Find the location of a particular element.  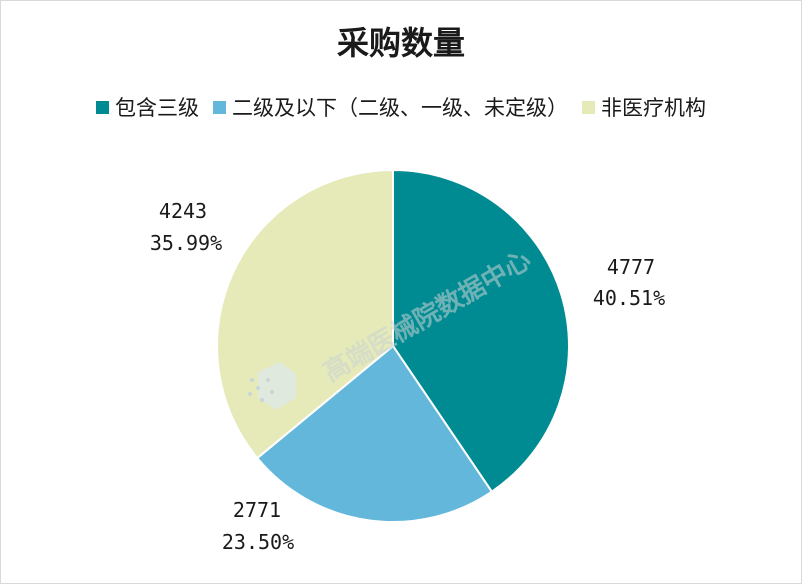

legend-label-0: 包含三级 is located at coordinates (157, 108).